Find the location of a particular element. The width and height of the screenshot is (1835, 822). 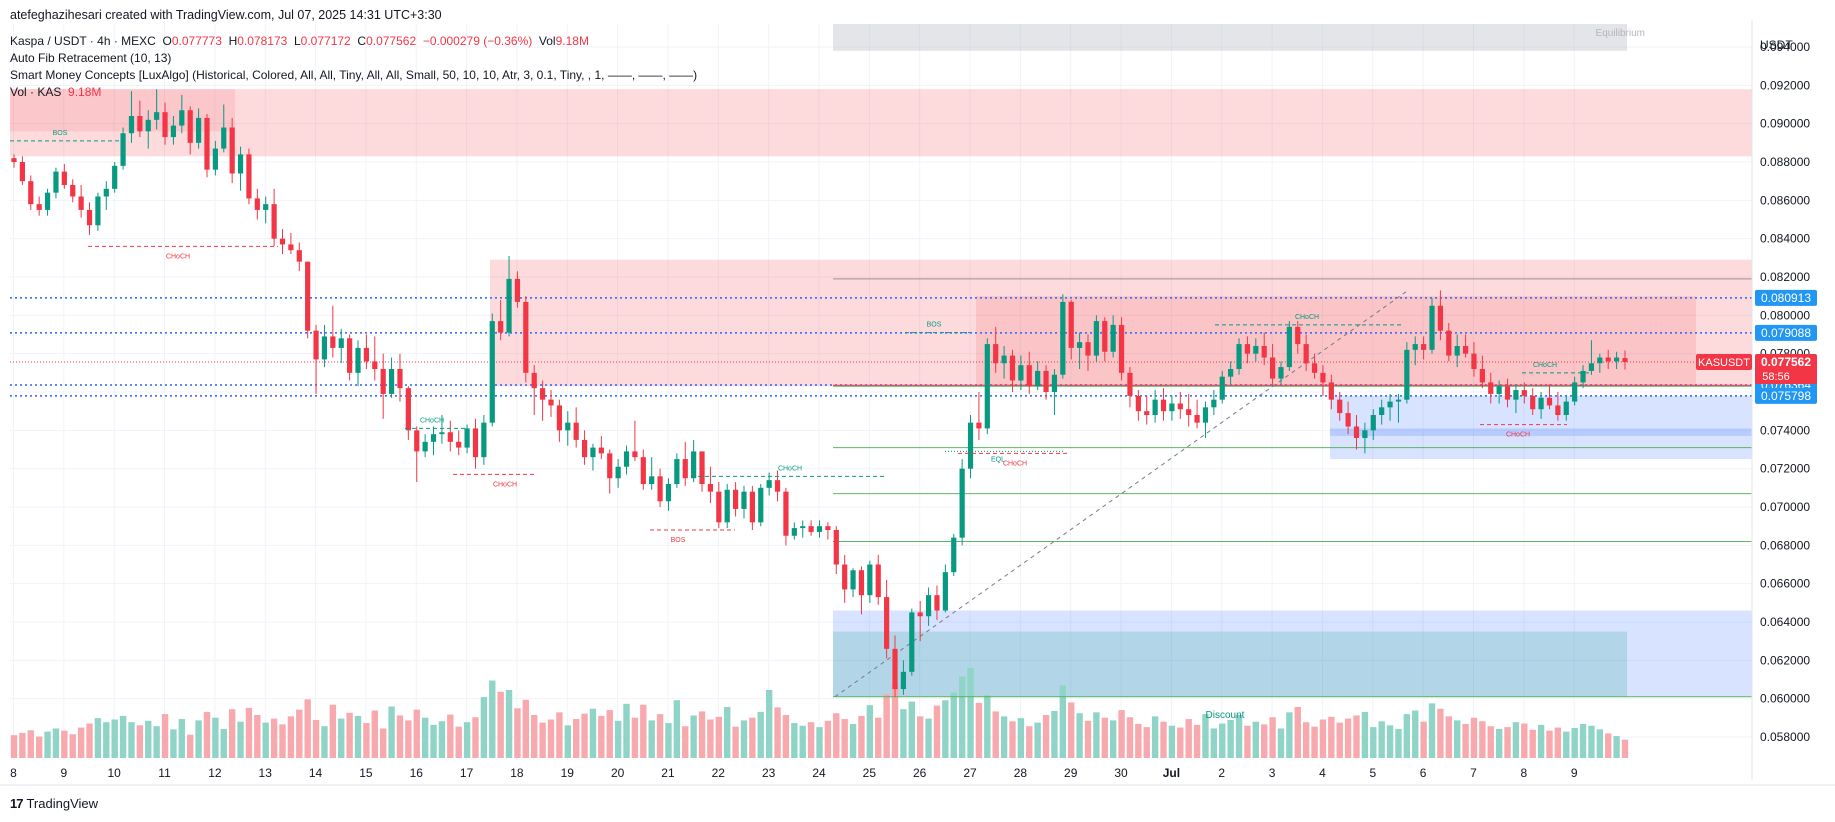

indicator-fib-legend: Auto Fib Retracement (10, 13) is located at coordinates (91, 58).